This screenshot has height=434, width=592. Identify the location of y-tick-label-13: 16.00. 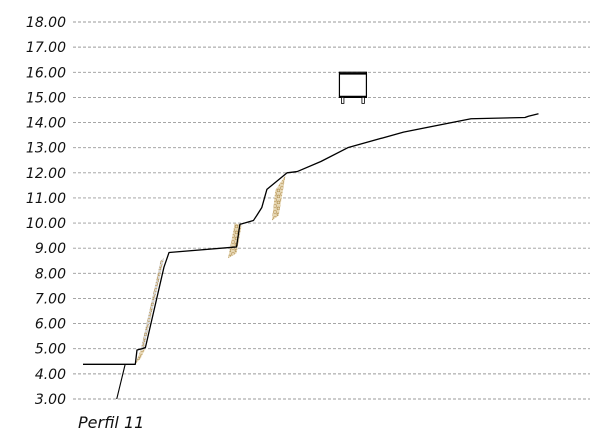
(46, 73).